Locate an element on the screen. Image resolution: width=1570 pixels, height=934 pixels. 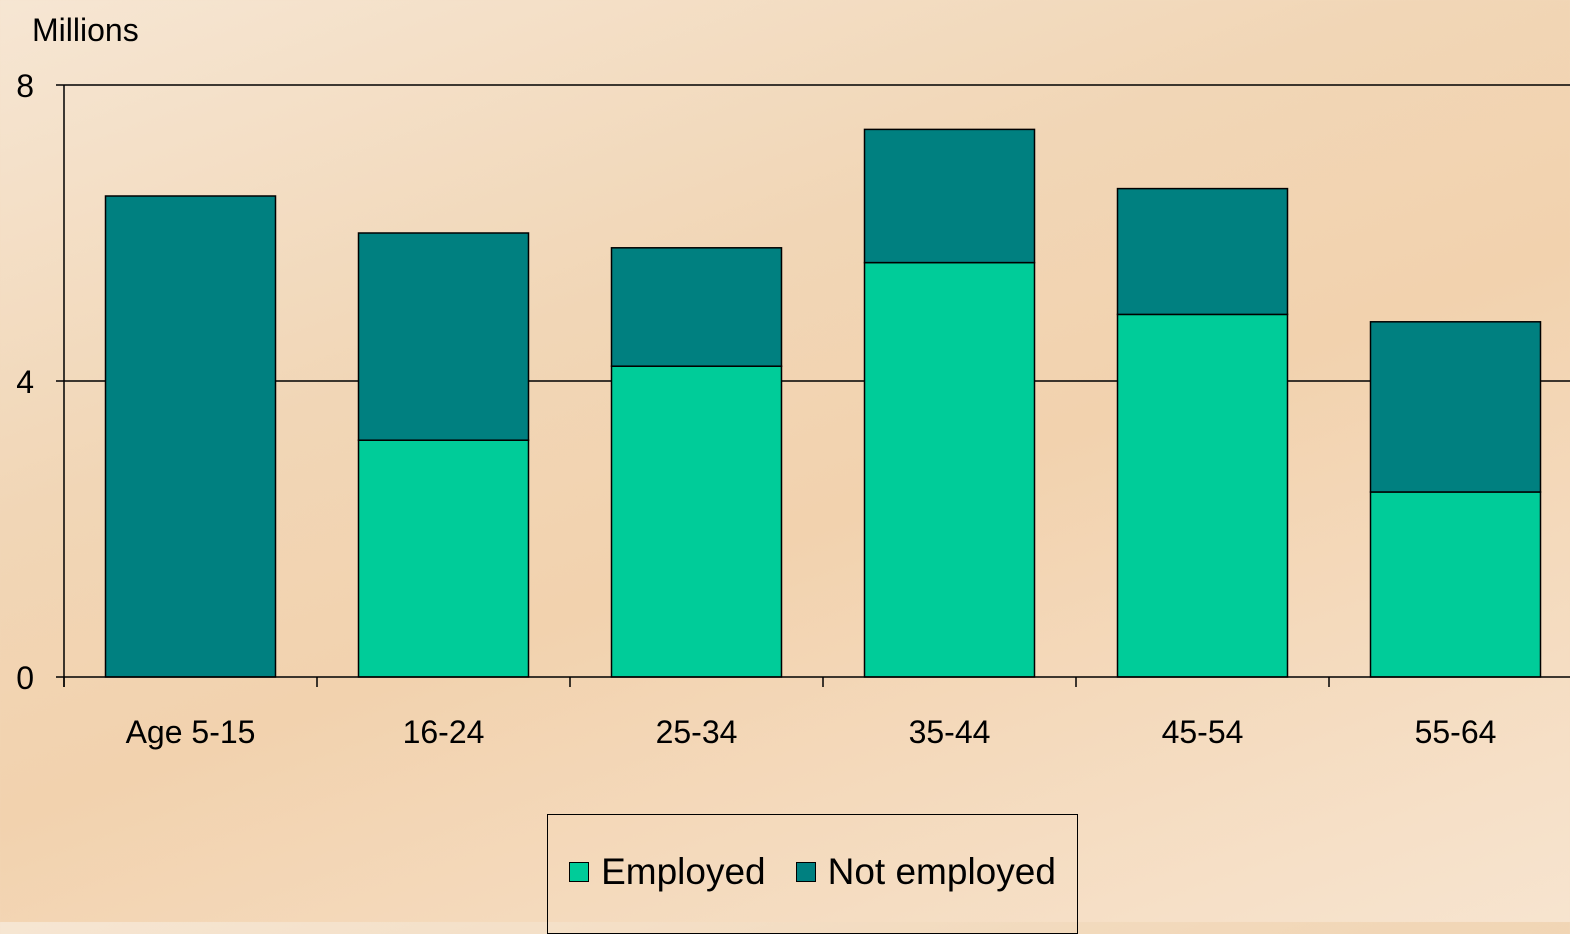
legend-label-employed: Employed is located at coordinates (683, 871).